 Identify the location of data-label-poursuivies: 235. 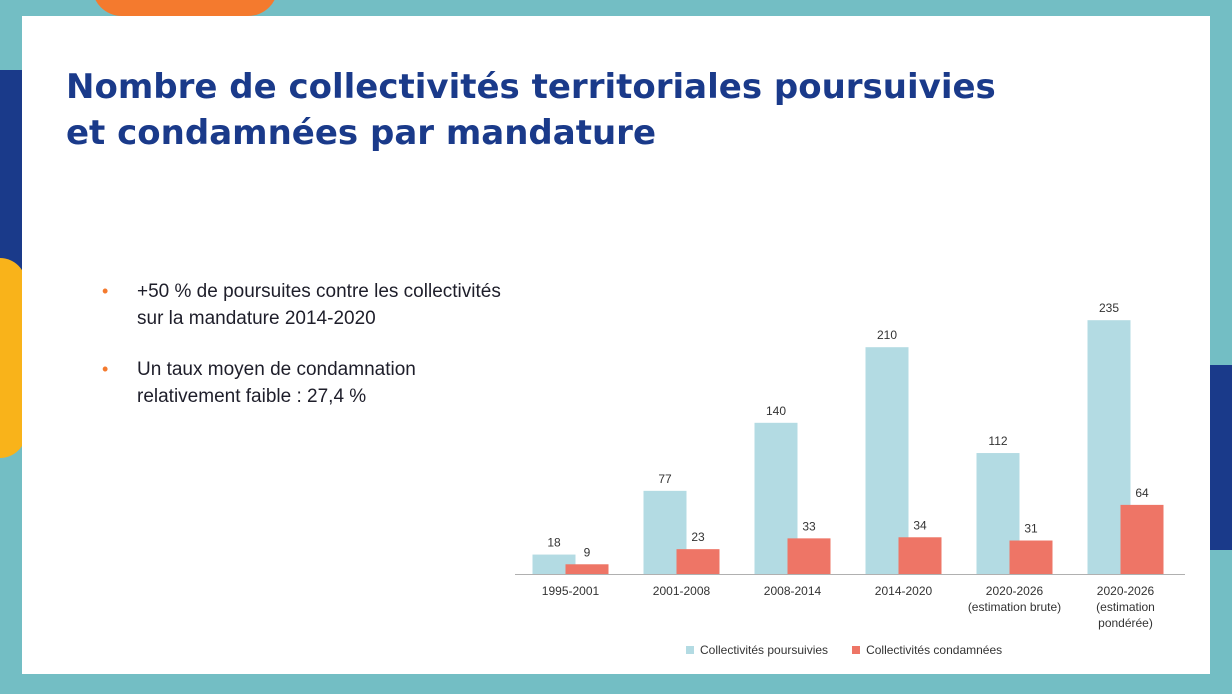
(1109, 308).